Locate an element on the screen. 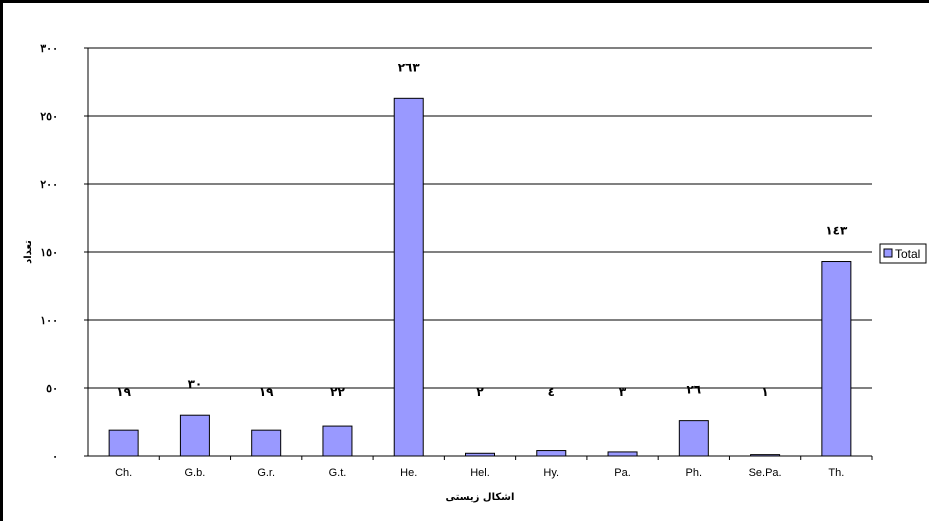  data-label: ٤ is located at coordinates (551, 392).